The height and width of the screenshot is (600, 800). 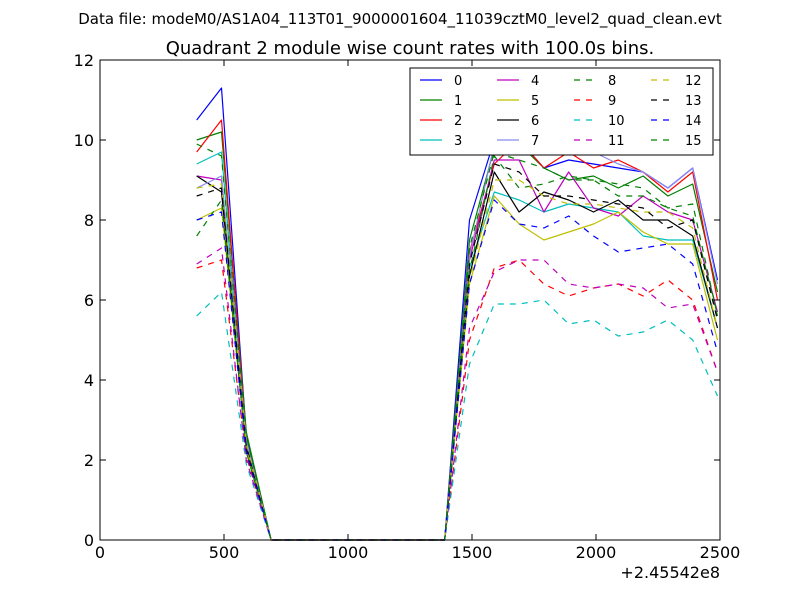 What do you see at coordinates (720, 552) in the screenshot?
I see `x-tick-label-2500: 2500` at bounding box center [720, 552].